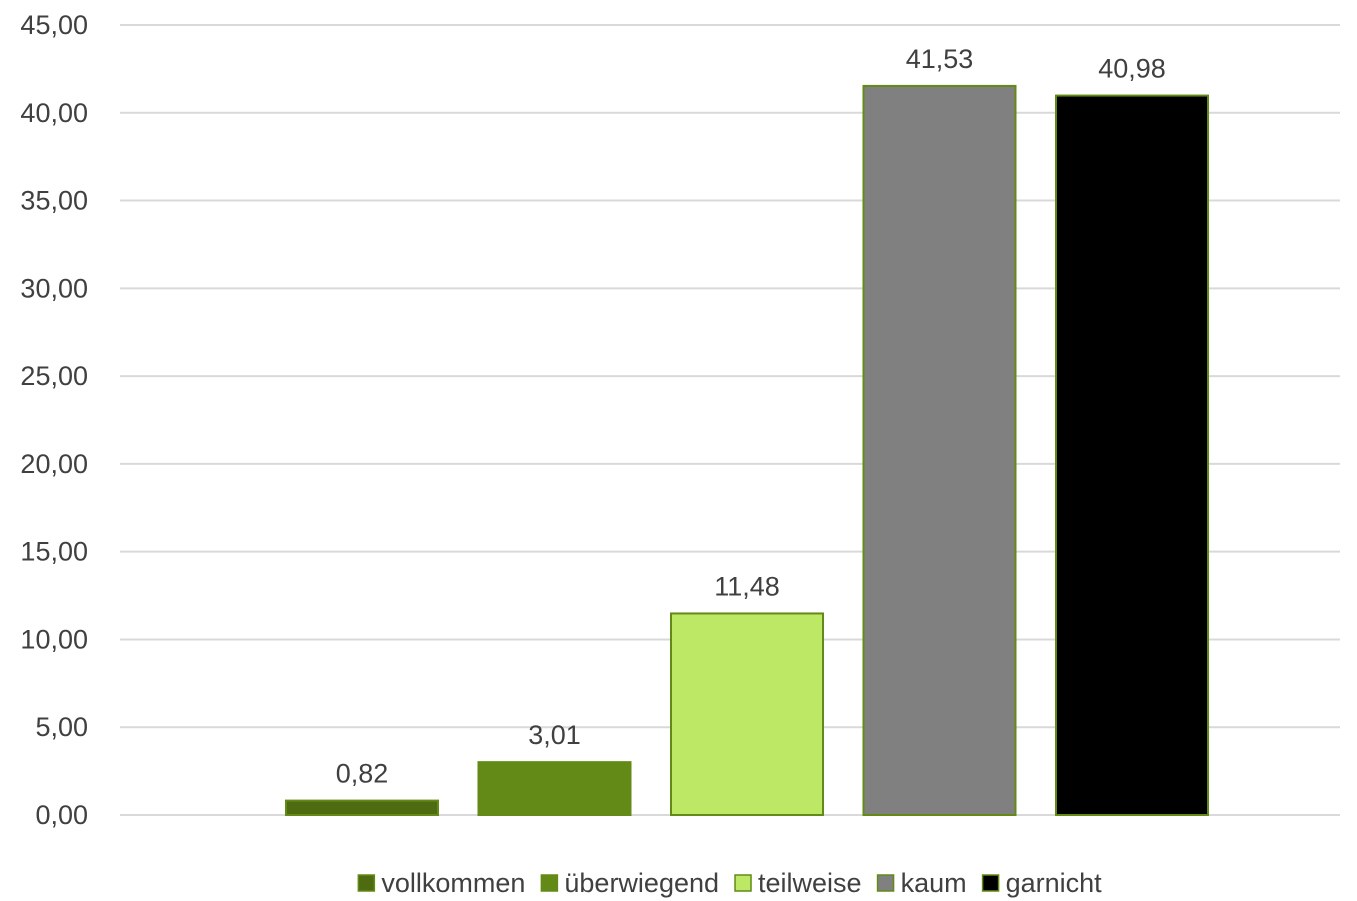 Image resolution: width=1357 pixels, height=901 pixels. What do you see at coordinates (554, 735) in the screenshot?
I see `data-label: 3,01` at bounding box center [554, 735].